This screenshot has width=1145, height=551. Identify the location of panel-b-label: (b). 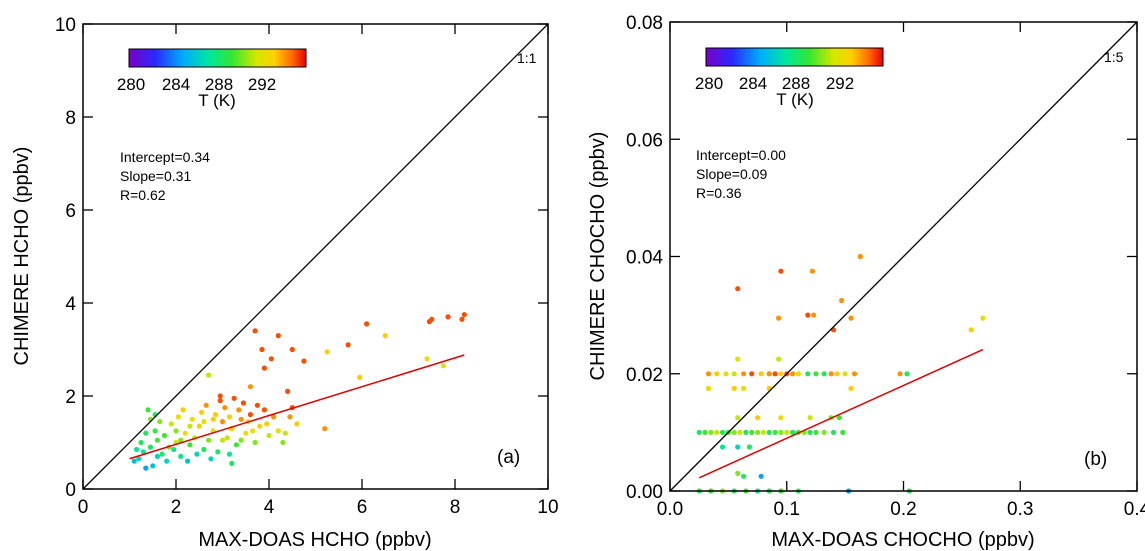
(1095, 459).